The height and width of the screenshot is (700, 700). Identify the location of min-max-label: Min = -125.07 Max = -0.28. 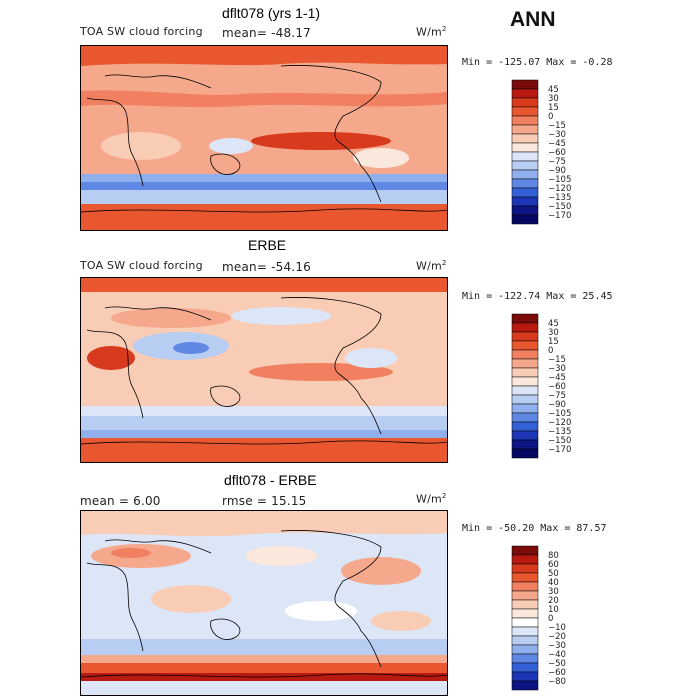
(537, 62).